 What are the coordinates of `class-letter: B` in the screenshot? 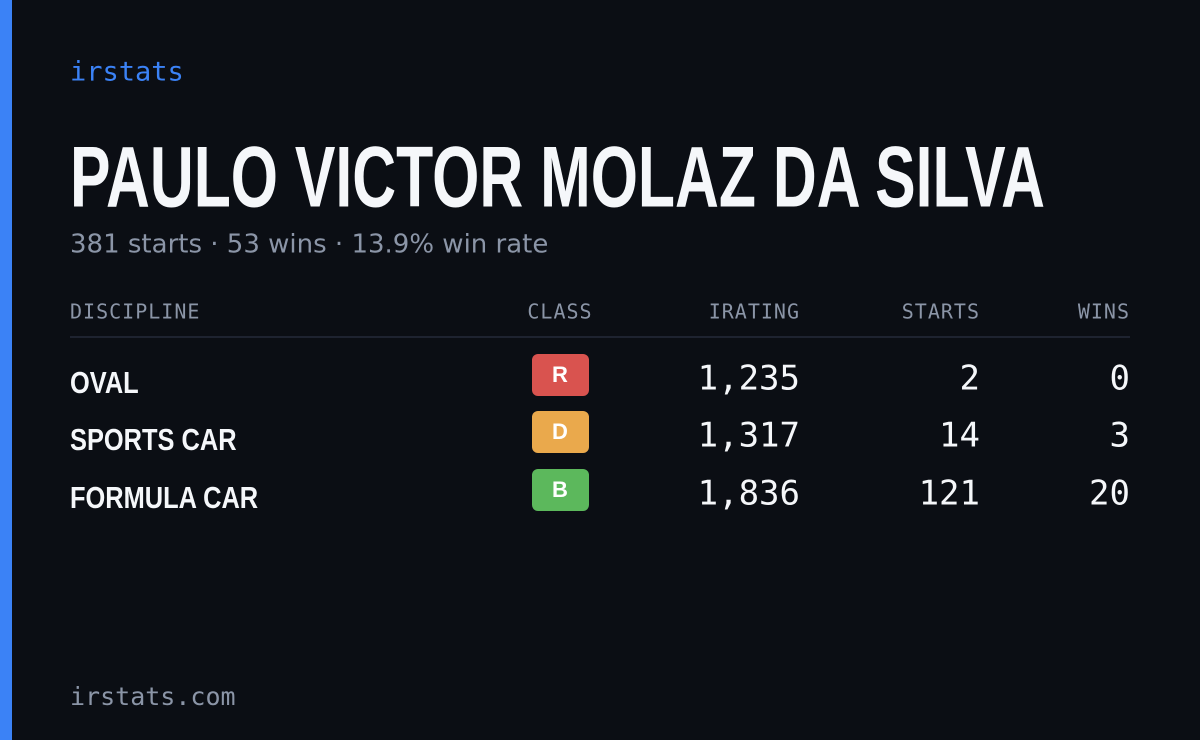 It's located at (560, 489).